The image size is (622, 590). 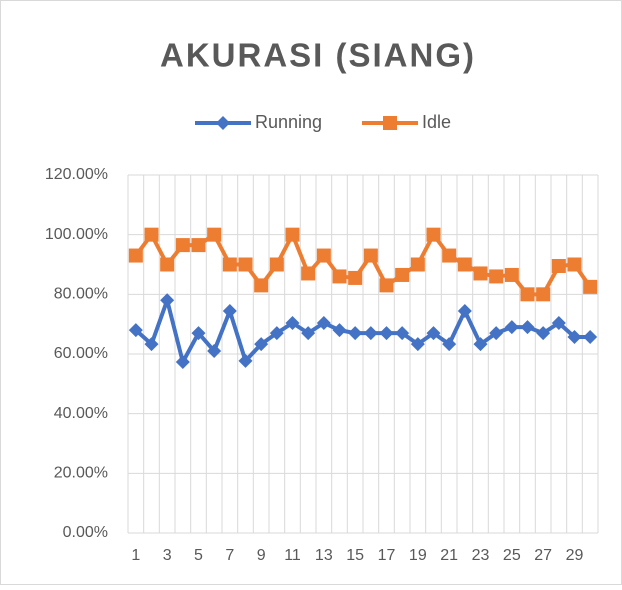 I want to click on x-tick-label: 15, so click(x=355, y=555).